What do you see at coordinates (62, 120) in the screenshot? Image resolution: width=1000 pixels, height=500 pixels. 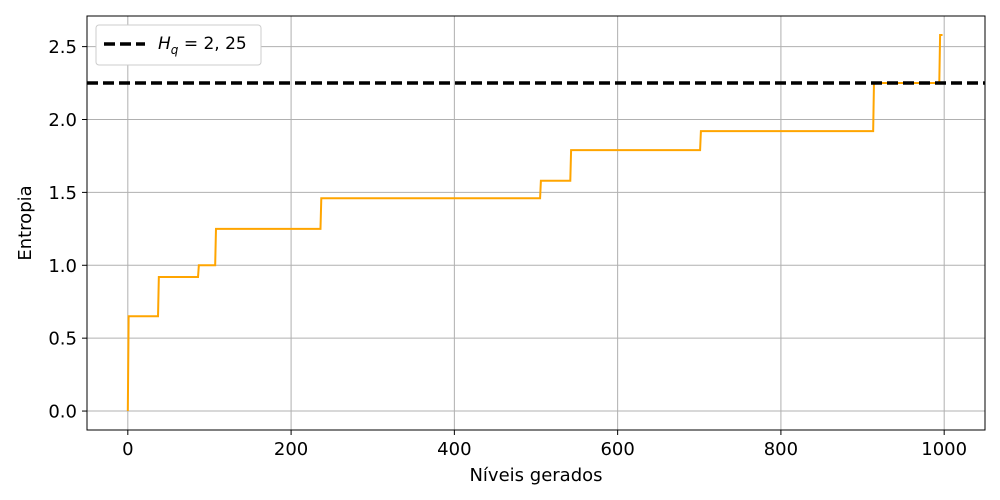 I see `y-tick-label: 2.0` at bounding box center [62, 120].